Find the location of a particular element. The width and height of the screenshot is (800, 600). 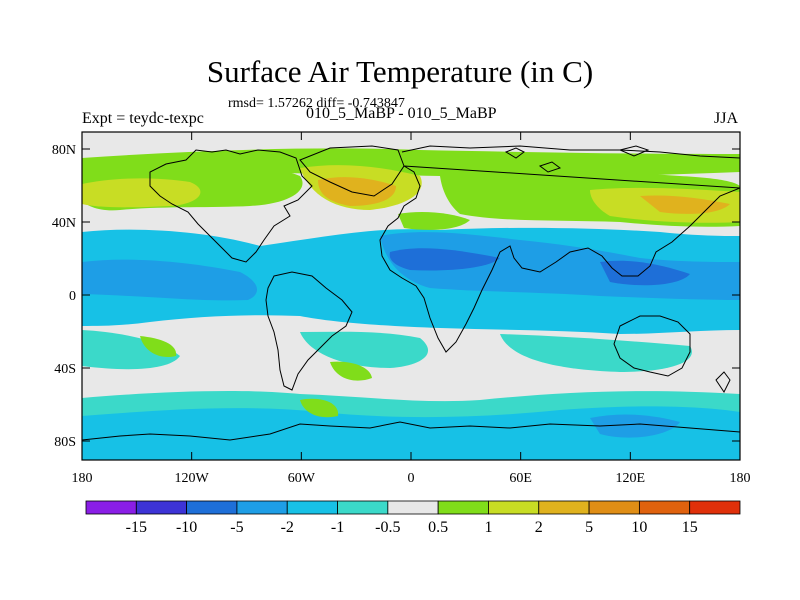

season-label: JJA is located at coordinates (726, 118).